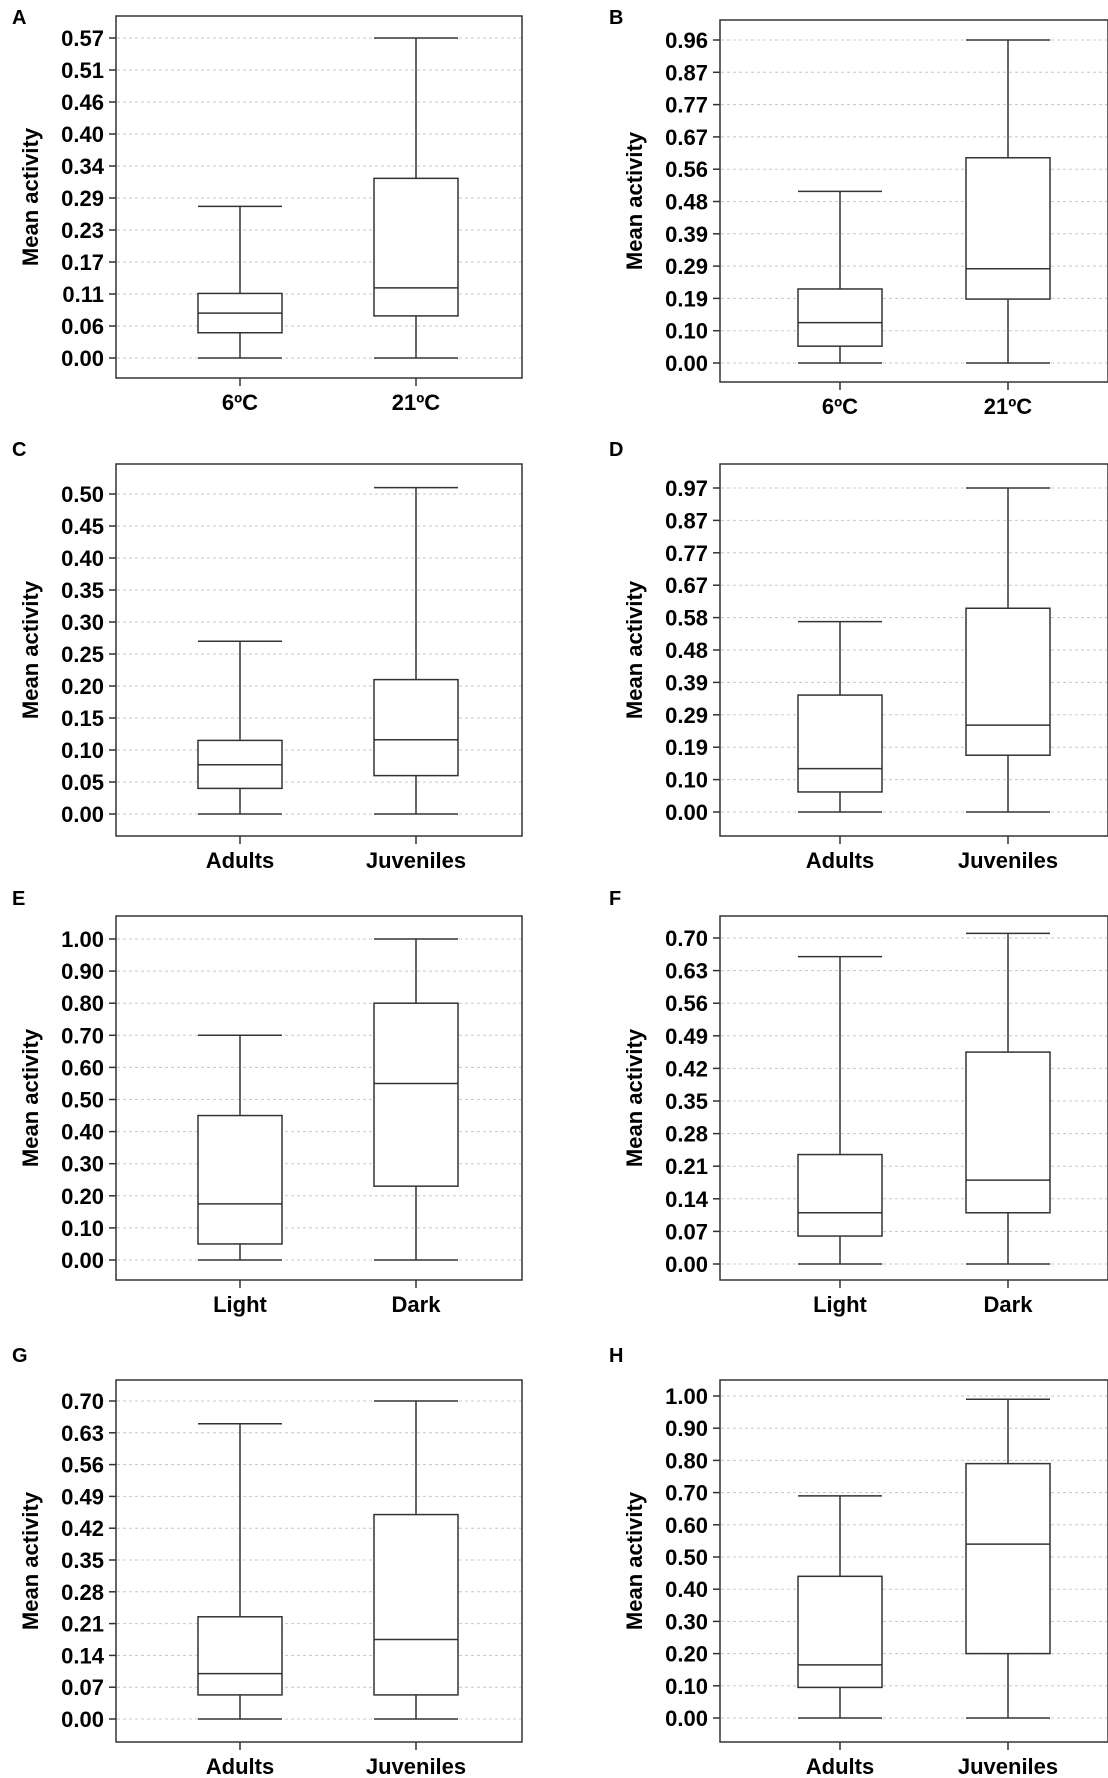 The width and height of the screenshot is (1108, 1778). What do you see at coordinates (686, 1428) in the screenshot?
I see `y-tick-label: 0.90` at bounding box center [686, 1428].